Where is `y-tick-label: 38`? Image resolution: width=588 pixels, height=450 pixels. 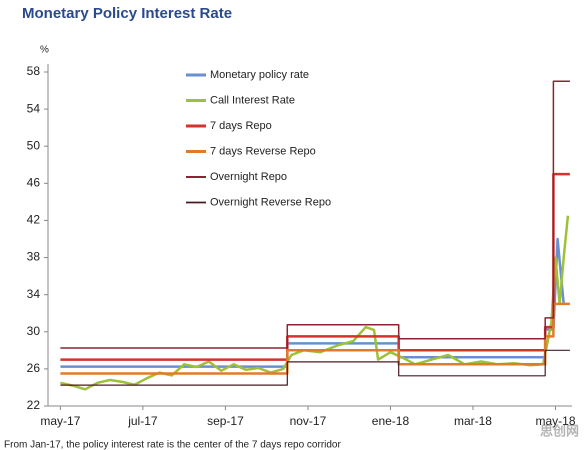 y-tick-label: 38 is located at coordinates (34, 257).